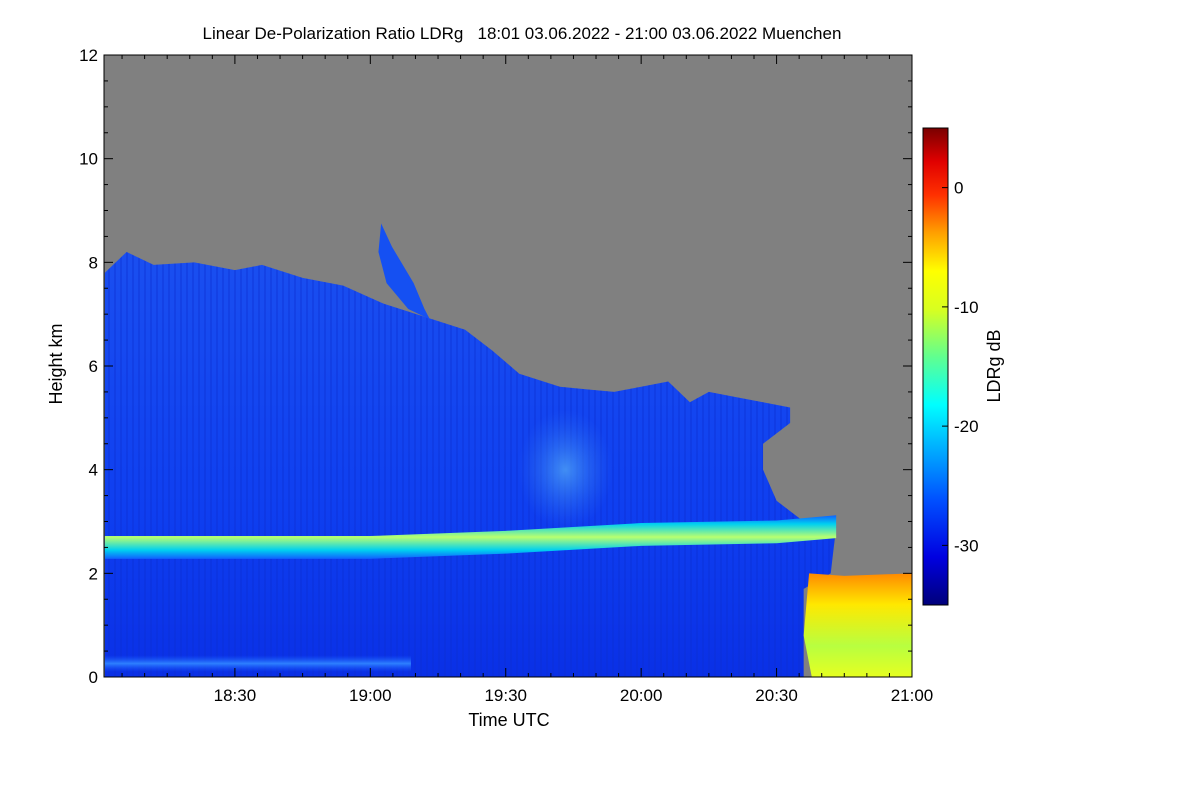  I want to click on x-tick-label: 18:30, so click(235, 695).